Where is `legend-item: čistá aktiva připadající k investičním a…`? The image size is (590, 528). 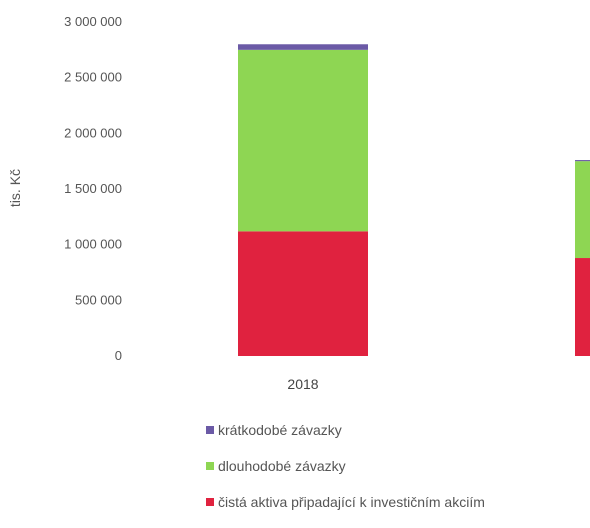
legend-item: čistá aktiva připadající k investičním a… is located at coordinates (345, 502).